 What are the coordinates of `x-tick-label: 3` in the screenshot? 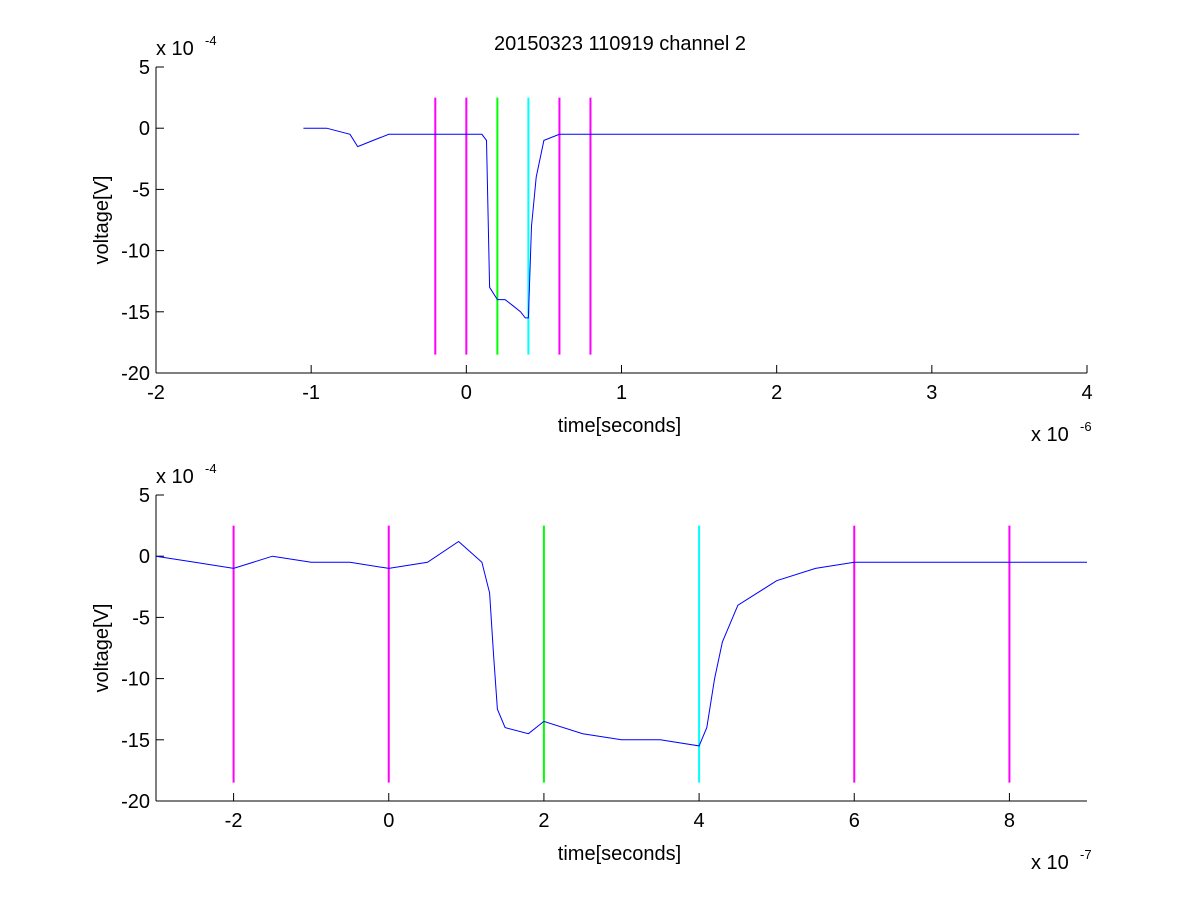 It's located at (931, 393).